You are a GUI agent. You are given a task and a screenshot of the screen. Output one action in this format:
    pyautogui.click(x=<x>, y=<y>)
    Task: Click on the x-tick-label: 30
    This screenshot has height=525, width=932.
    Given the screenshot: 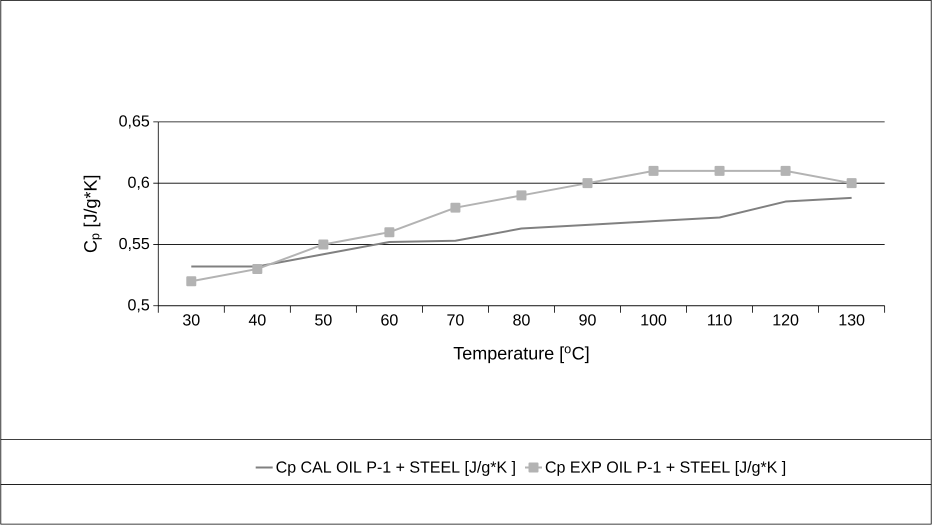 What is the action you would take?
    pyautogui.click(x=191, y=320)
    